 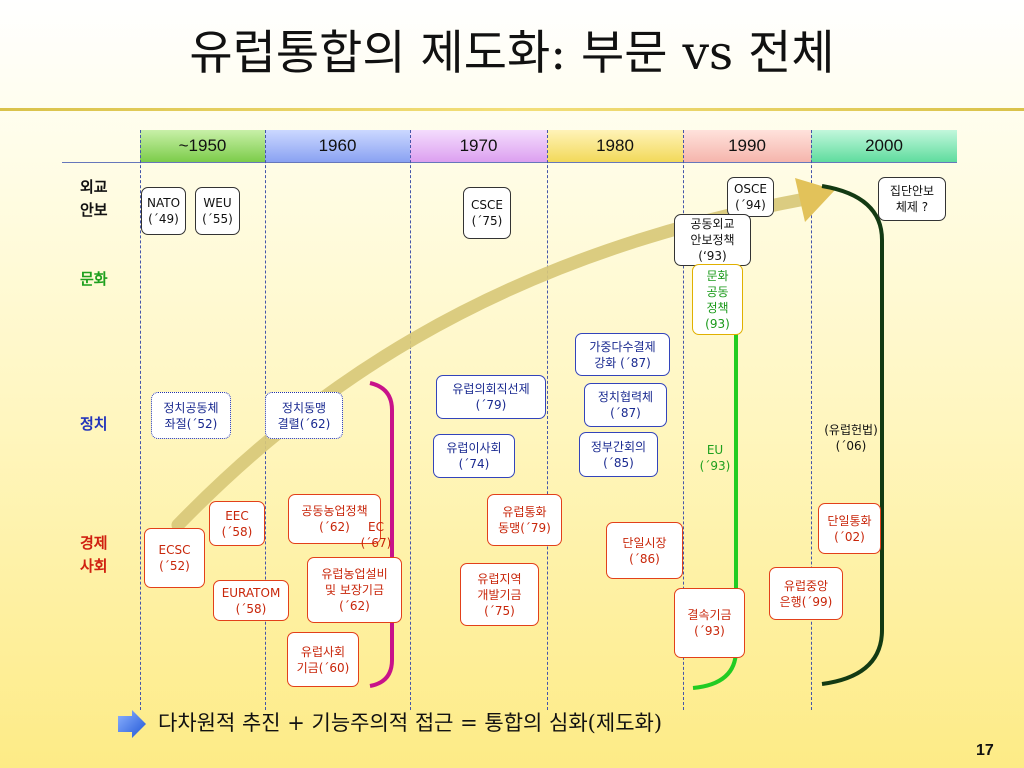 What do you see at coordinates (174, 558) in the screenshot?
I see `ecsc-box: ECSC (´52)` at bounding box center [174, 558].